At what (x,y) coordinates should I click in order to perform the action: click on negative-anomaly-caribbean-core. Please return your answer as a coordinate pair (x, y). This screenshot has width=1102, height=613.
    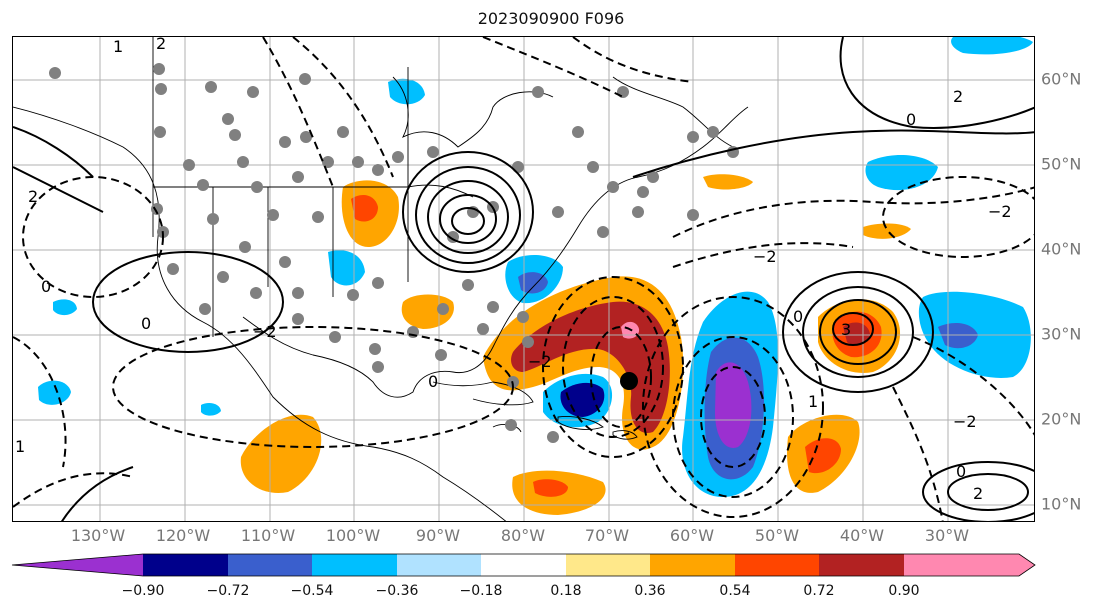
    Looking at the image, I should click on (582, 399).